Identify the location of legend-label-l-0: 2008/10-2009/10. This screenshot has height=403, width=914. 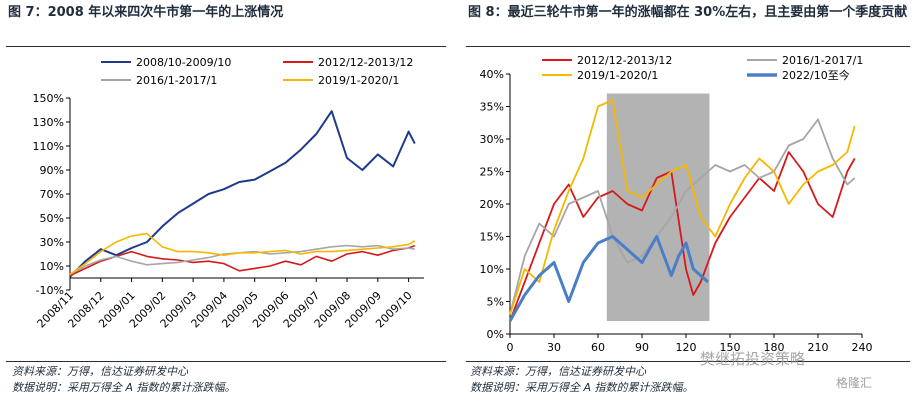
(183, 62).